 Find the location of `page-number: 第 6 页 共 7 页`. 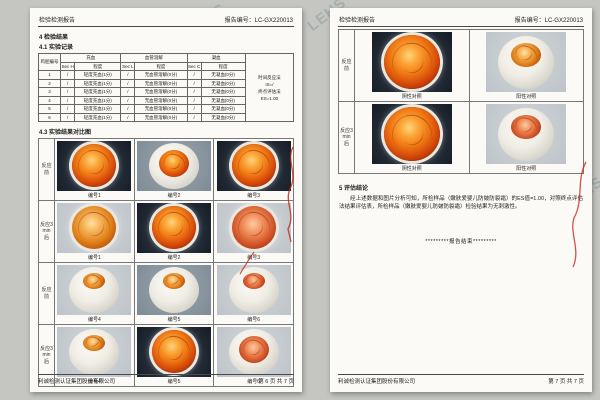

page-number: 第 6 页 共 7 页 is located at coordinates (276, 382).